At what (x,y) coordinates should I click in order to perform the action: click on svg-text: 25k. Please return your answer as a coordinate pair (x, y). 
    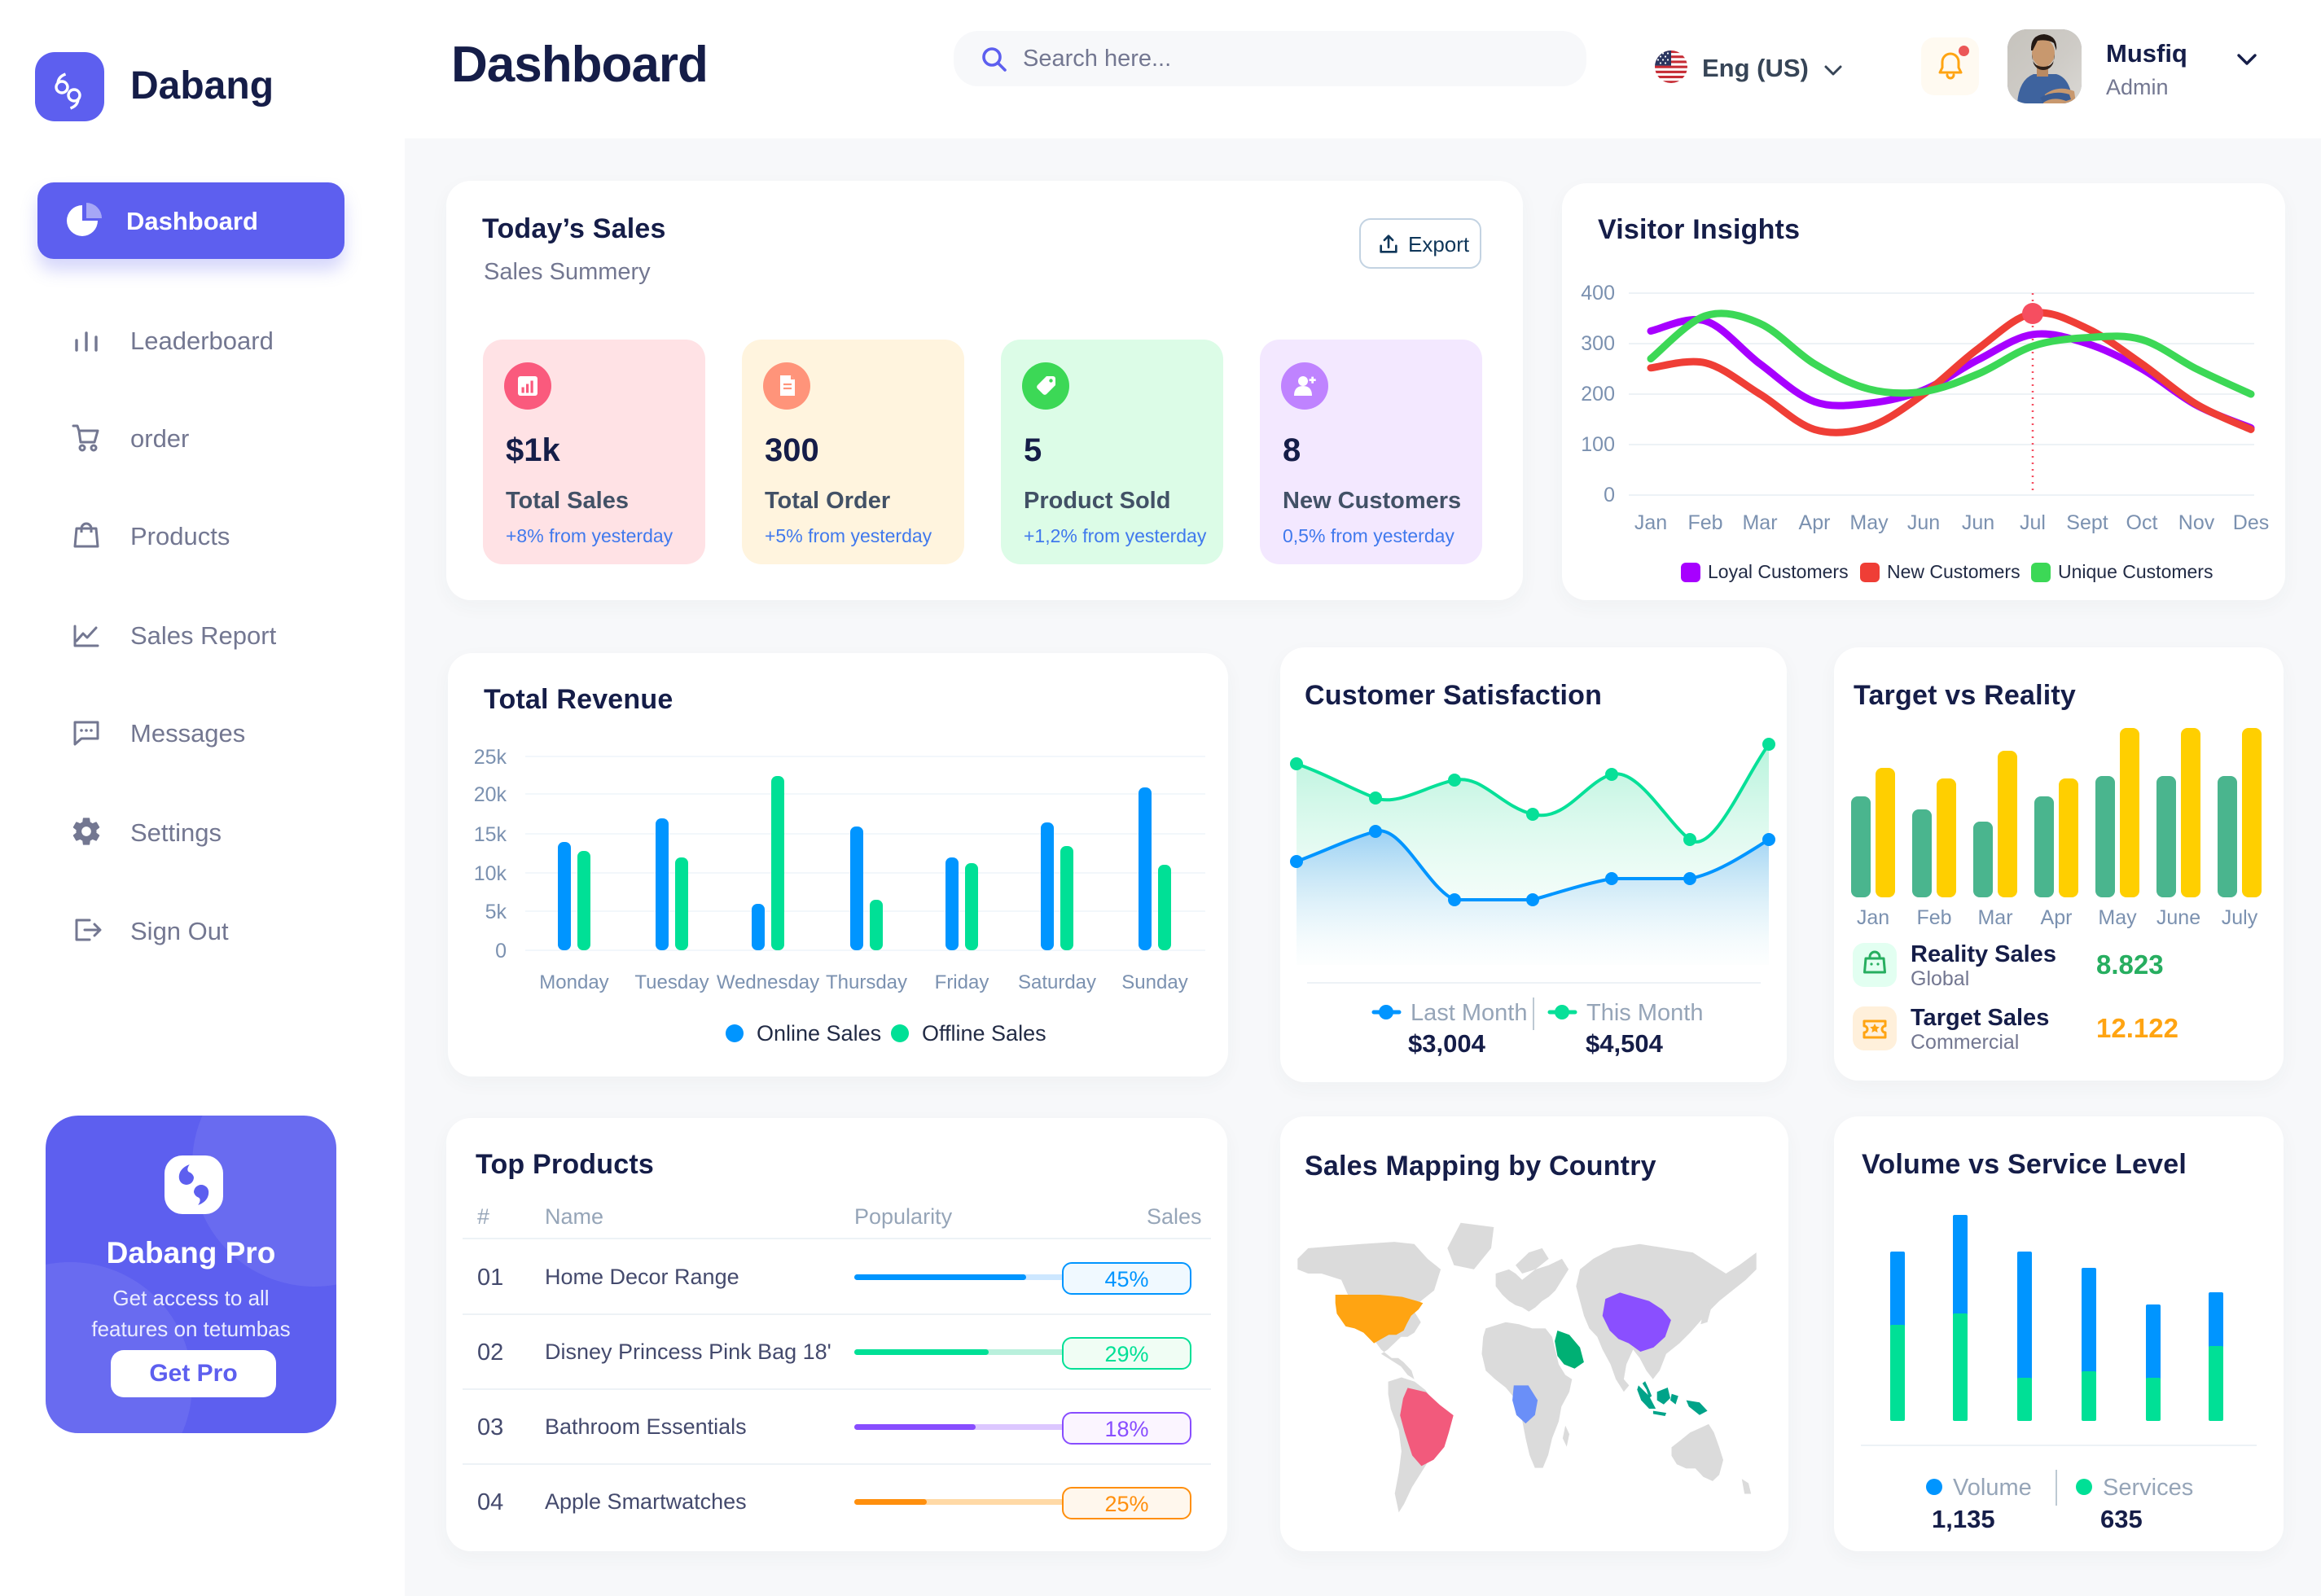
    Looking at the image, I should click on (490, 757).